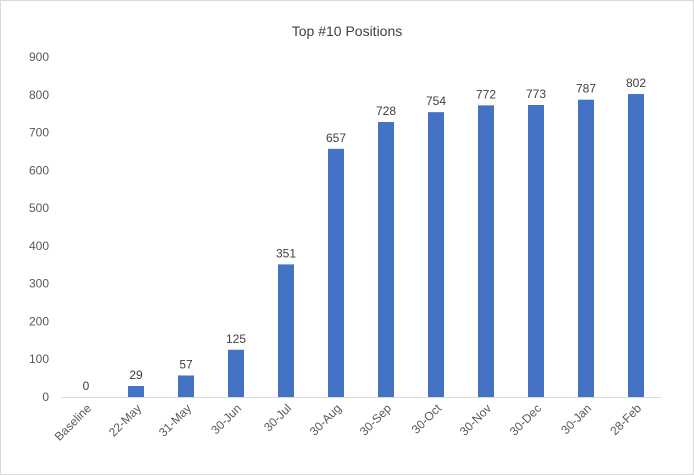 Image resolution: width=694 pixels, height=475 pixels. I want to click on x-tick-label: 30-Jul, so click(277, 417).